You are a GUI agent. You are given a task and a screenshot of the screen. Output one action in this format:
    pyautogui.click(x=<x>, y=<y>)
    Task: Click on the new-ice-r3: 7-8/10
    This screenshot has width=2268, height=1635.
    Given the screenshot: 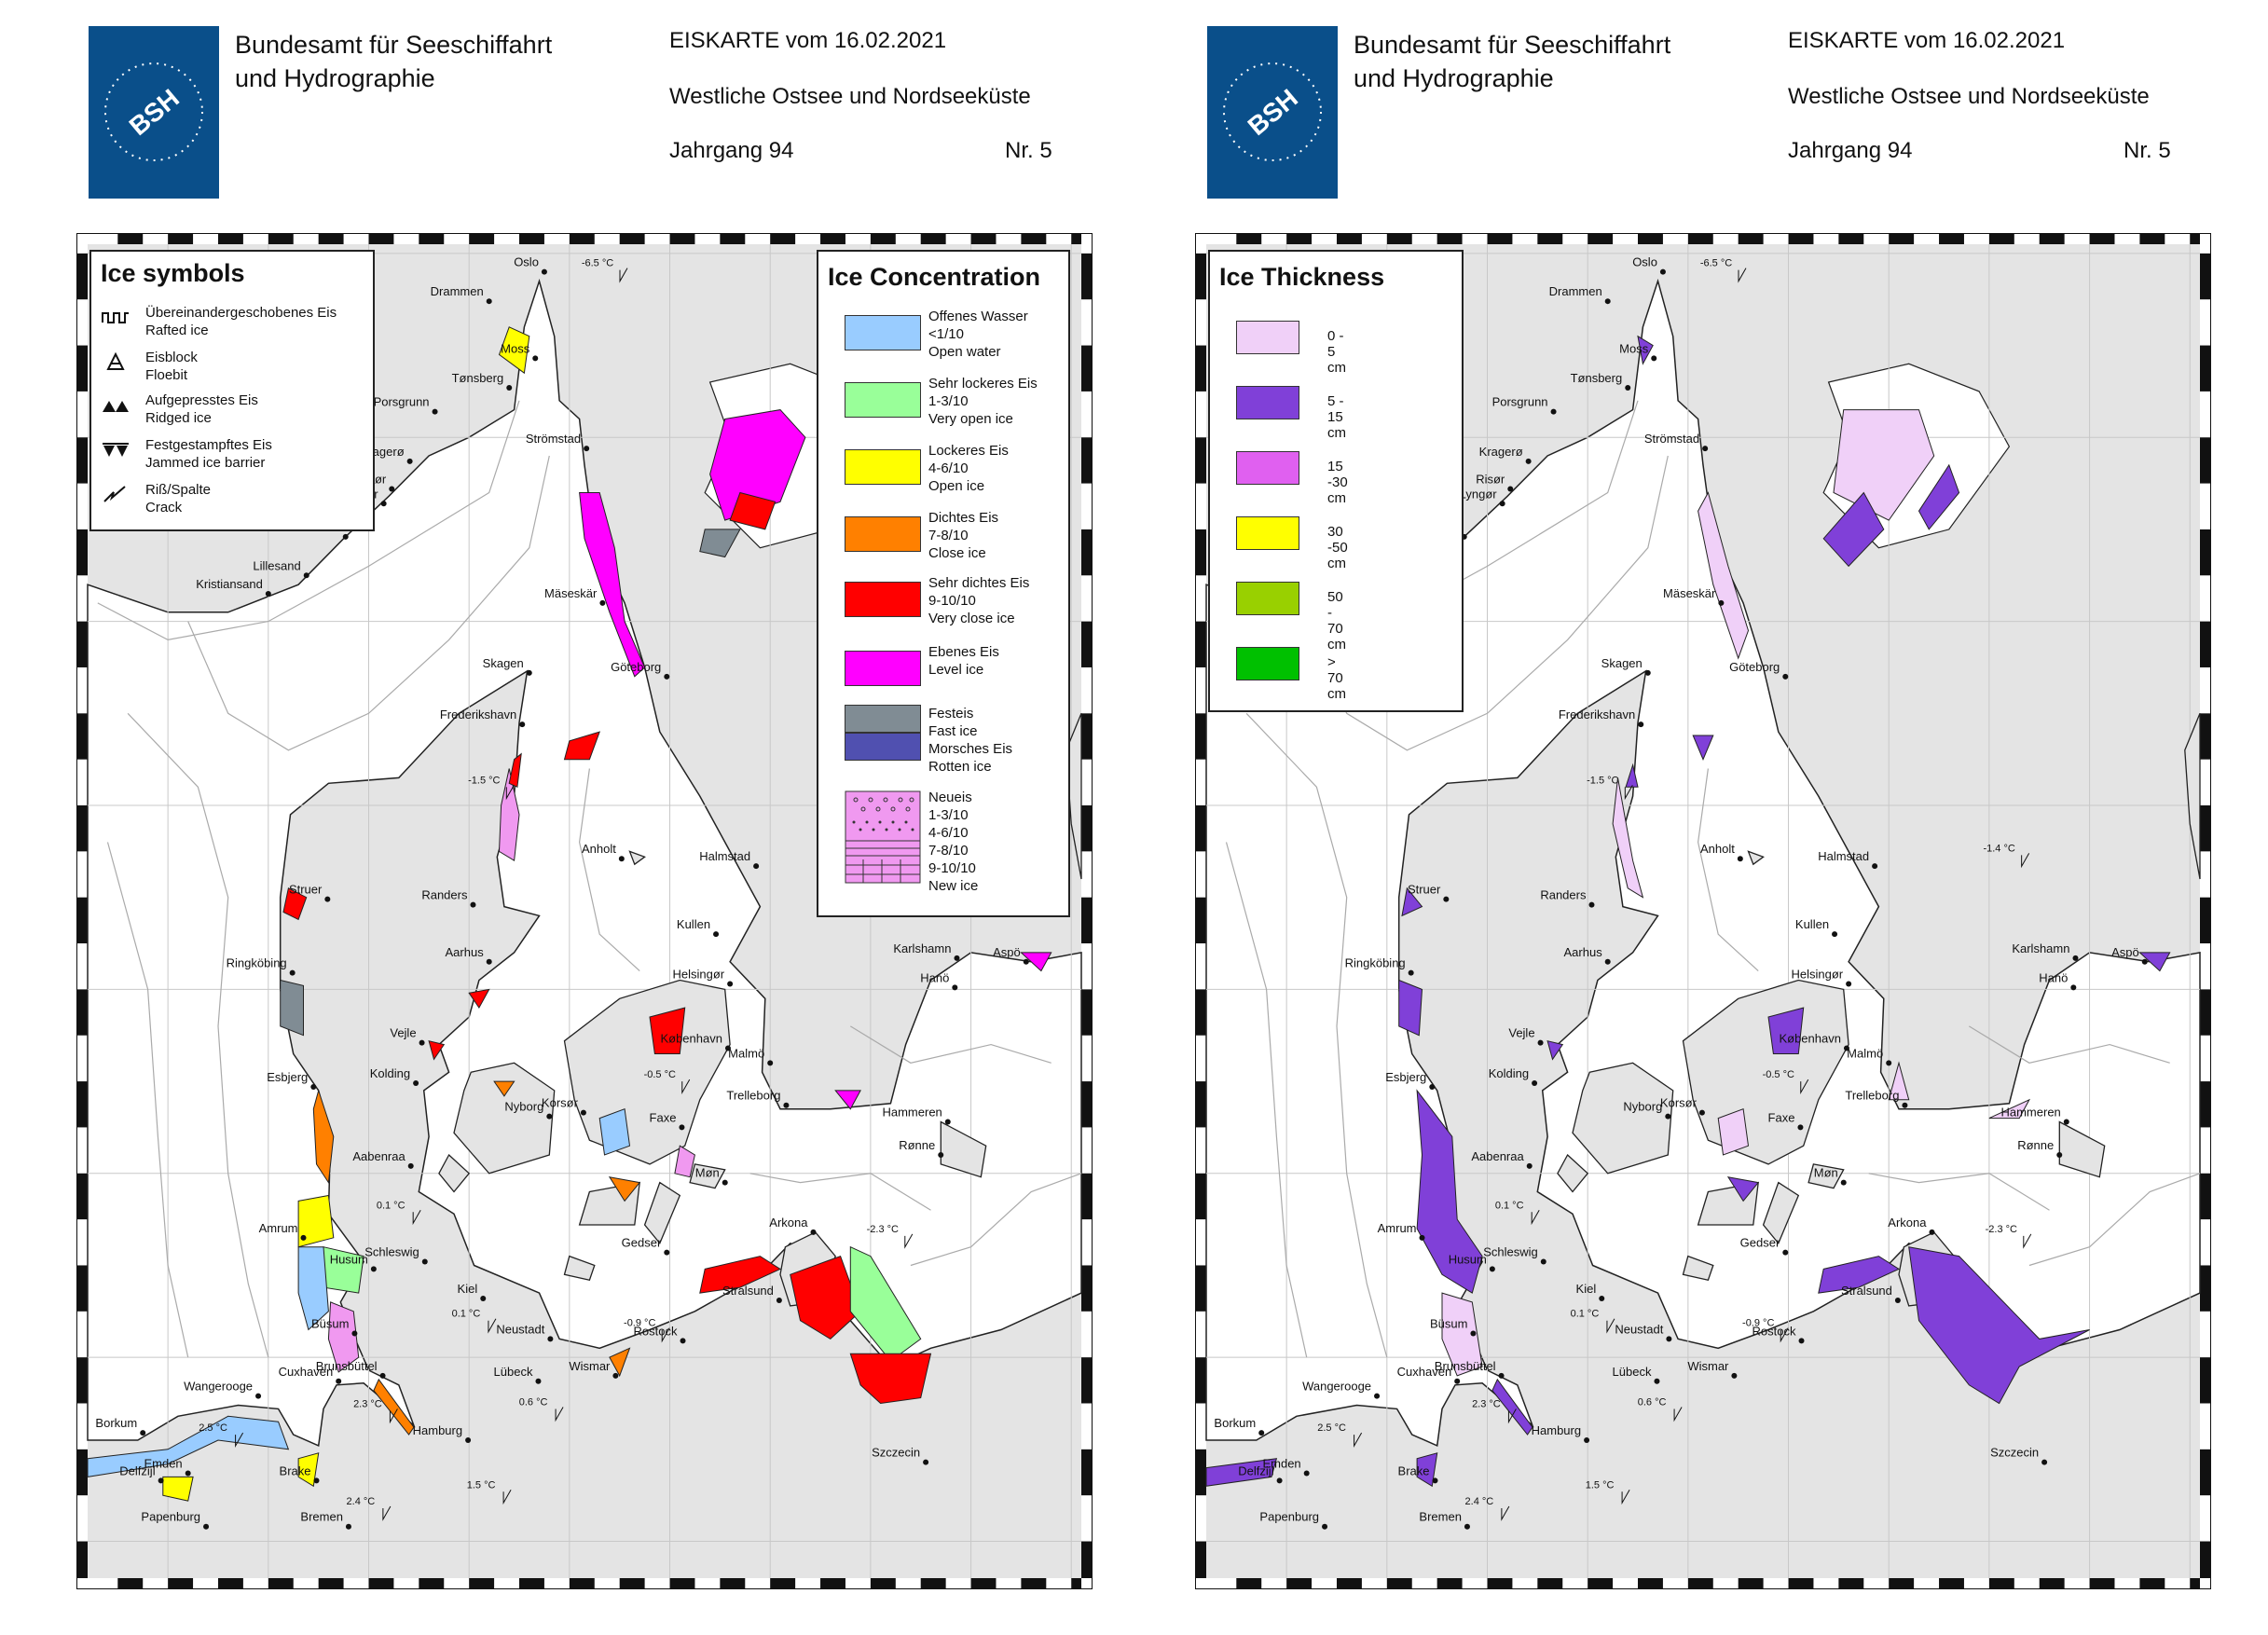 What is the action you would take?
    pyautogui.click(x=949, y=851)
    